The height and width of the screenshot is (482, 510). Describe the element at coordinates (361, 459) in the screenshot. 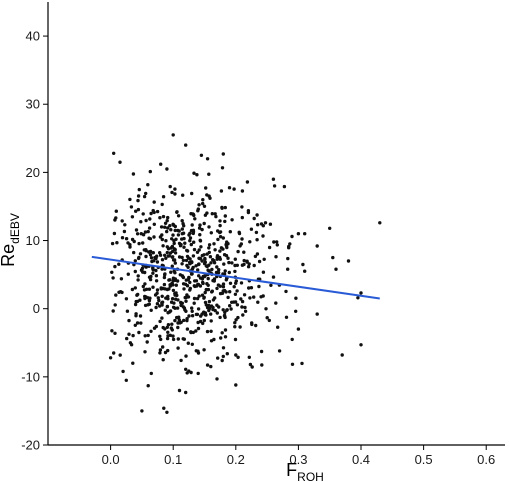

I see `x-tick-label: 0.4` at that location.